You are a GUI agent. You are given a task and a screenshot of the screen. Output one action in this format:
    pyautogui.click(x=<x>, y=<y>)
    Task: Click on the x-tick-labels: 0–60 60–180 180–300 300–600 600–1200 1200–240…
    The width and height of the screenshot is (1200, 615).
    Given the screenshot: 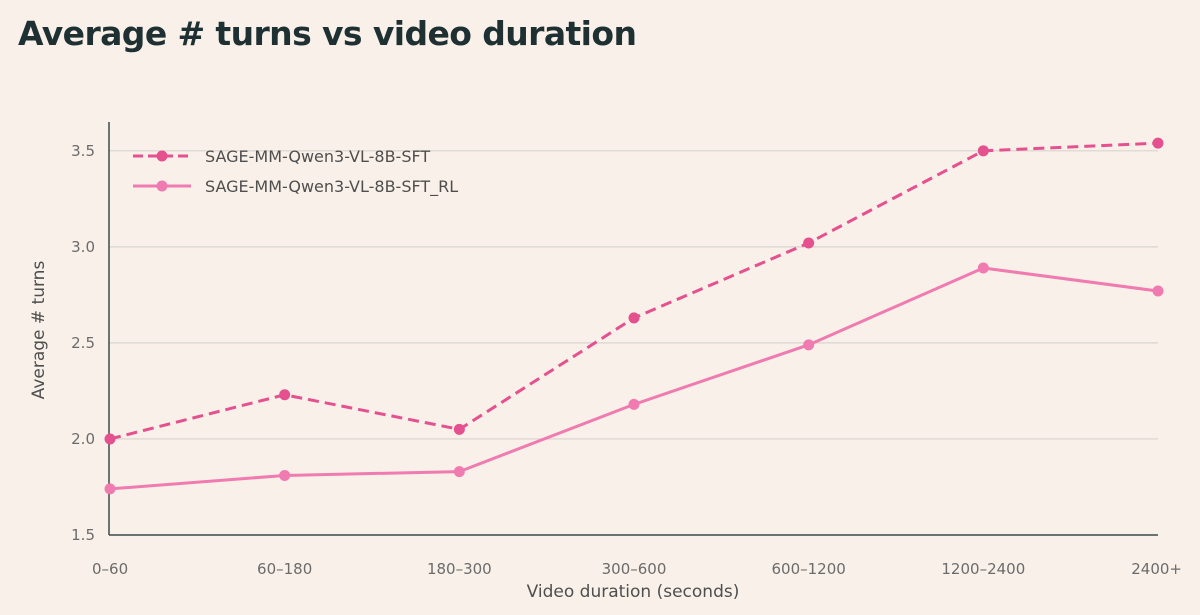 What is the action you would take?
    pyautogui.click(x=637, y=569)
    